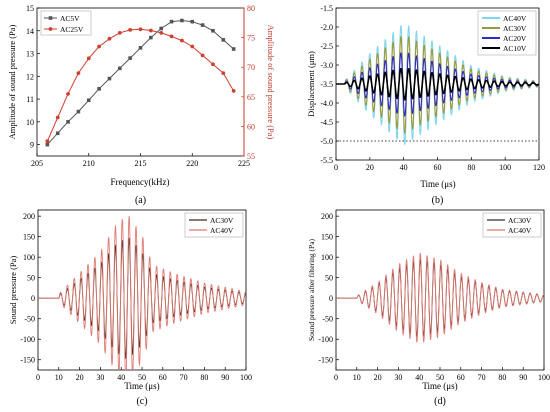 Image resolution: width=550 pixels, height=412 pixels. Describe the element at coordinates (12, 81) in the screenshot. I see `y-axis-label: Amplitude of sound pressure (Pa)` at that location.